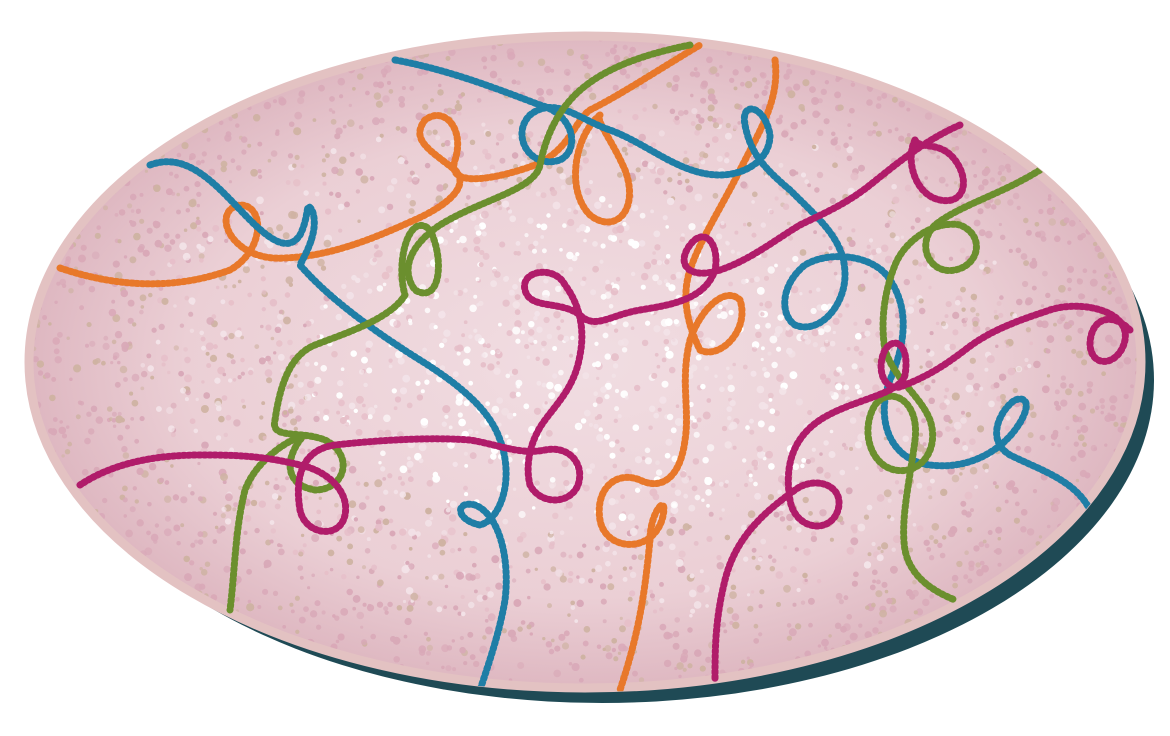  What do you see at coordinates (937, 170) in the screenshot?
I see `magenta-strand-top-loop` at bounding box center [937, 170].